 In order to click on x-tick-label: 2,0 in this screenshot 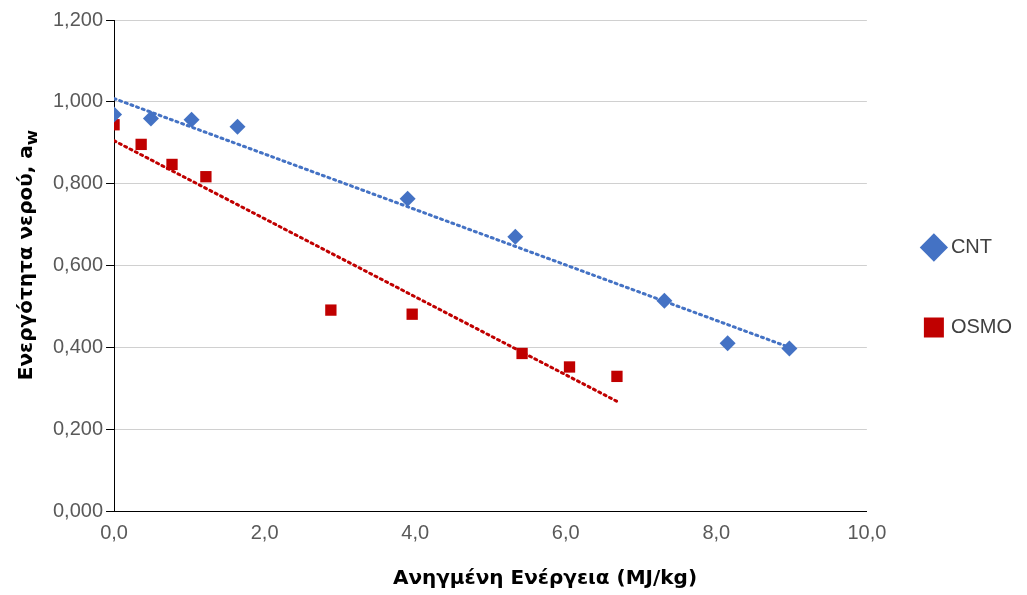, I will do `click(264, 531)`.